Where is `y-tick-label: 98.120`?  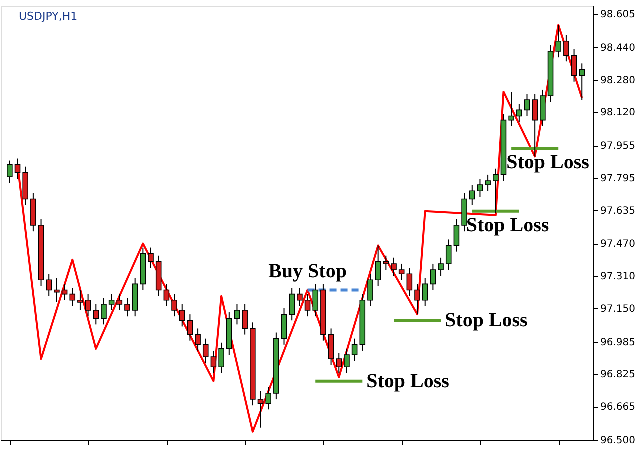 y-tick-label: 98.120 is located at coordinates (617, 113).